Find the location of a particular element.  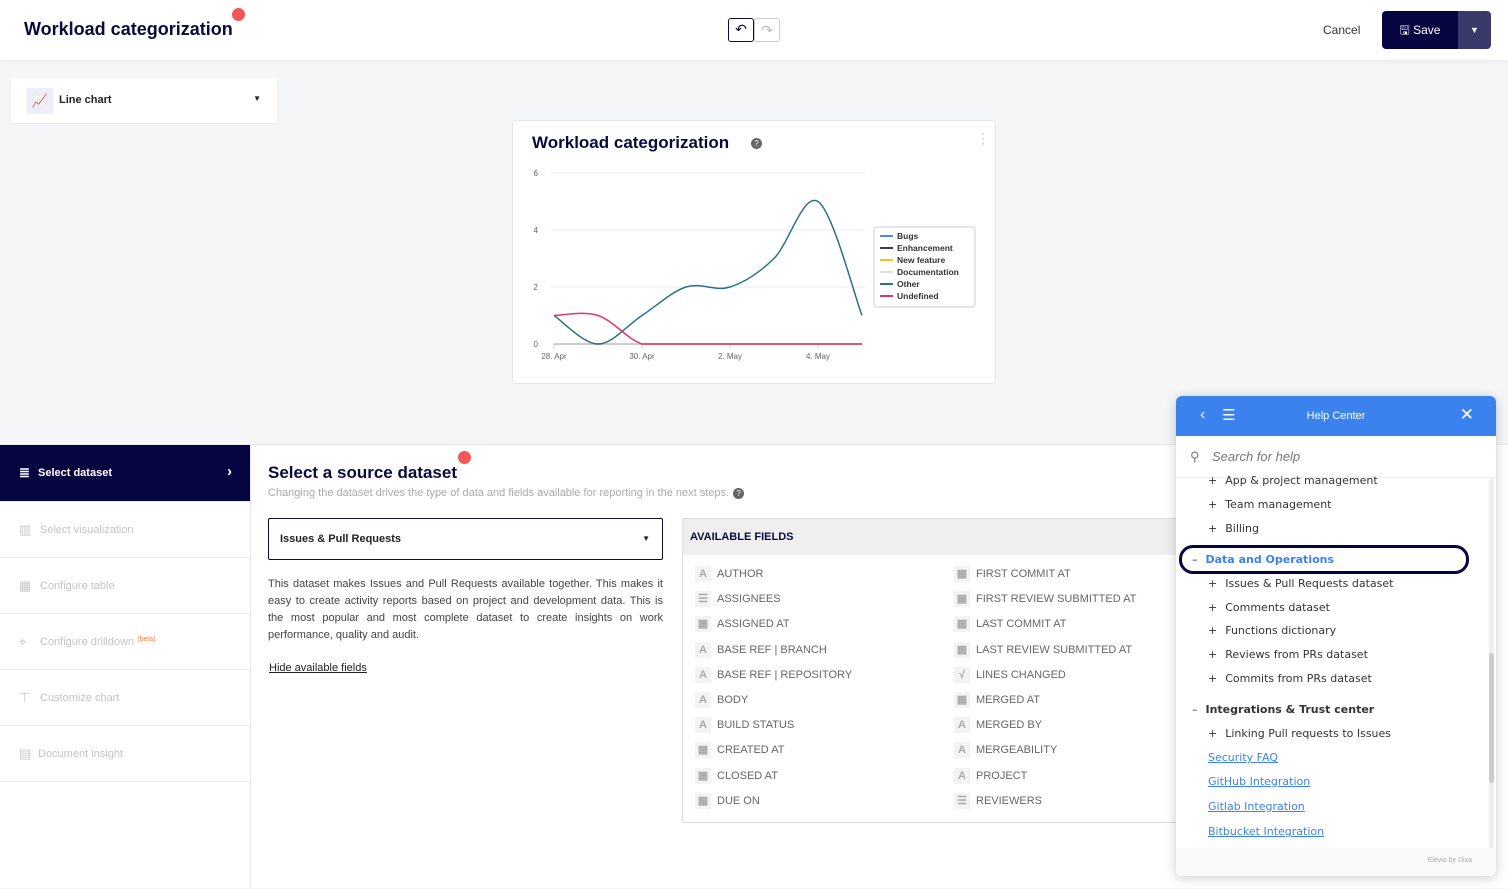

help-item: Security FAQ is located at coordinates (1243, 757).